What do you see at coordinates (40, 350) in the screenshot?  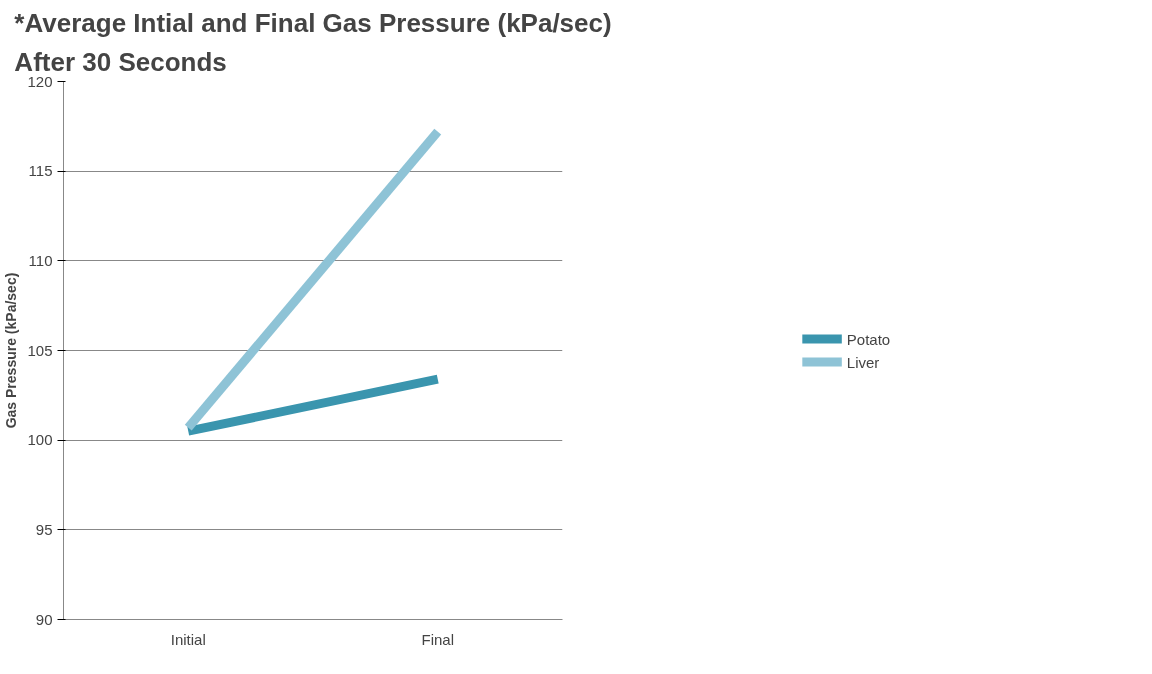 I see `y-tick-label: 105` at bounding box center [40, 350].